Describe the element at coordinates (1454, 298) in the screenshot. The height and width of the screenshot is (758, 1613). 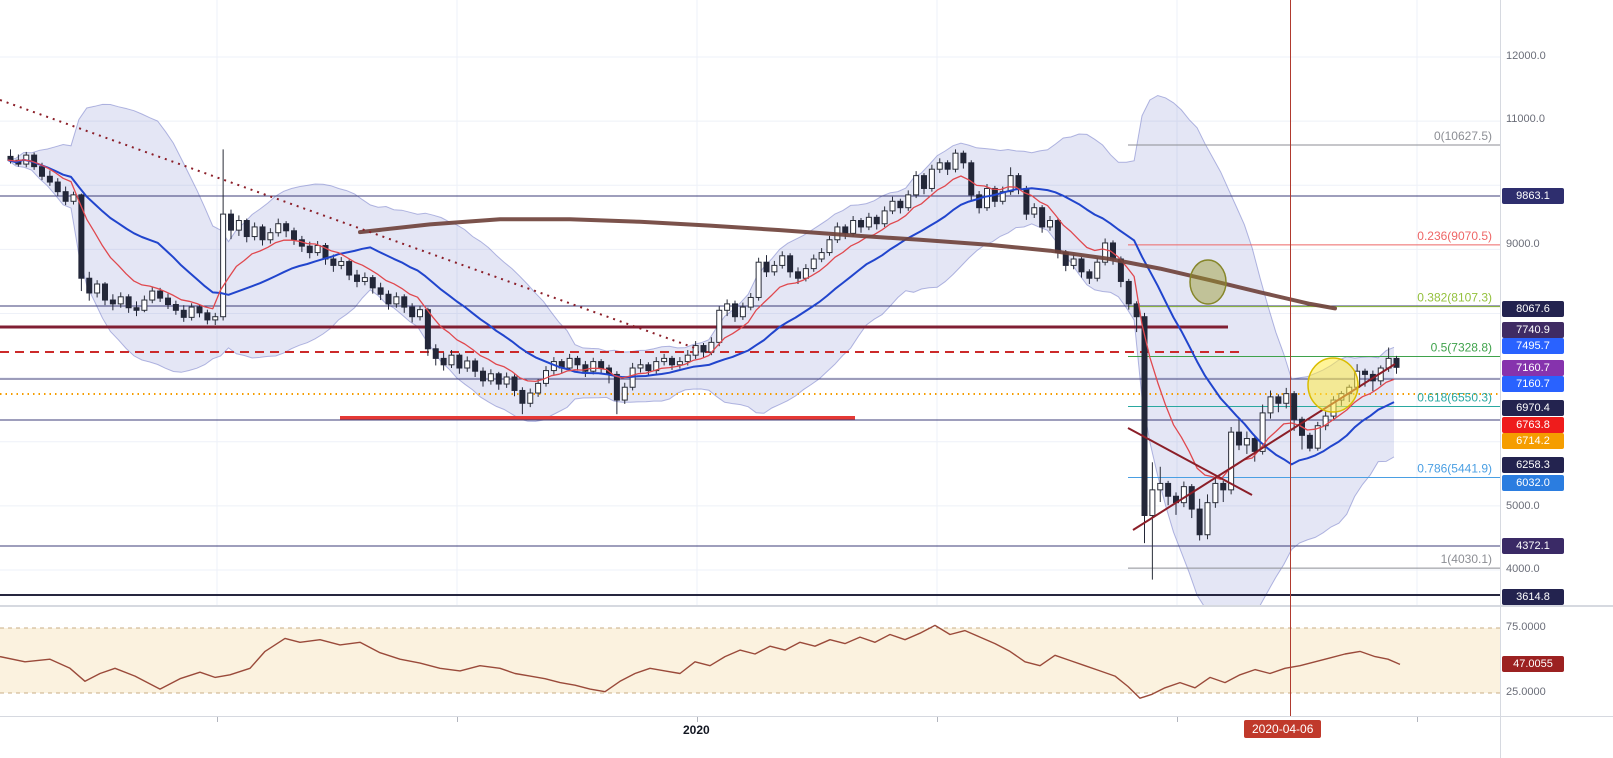
I see `fib-label: 0.382(8107.3)` at that location.